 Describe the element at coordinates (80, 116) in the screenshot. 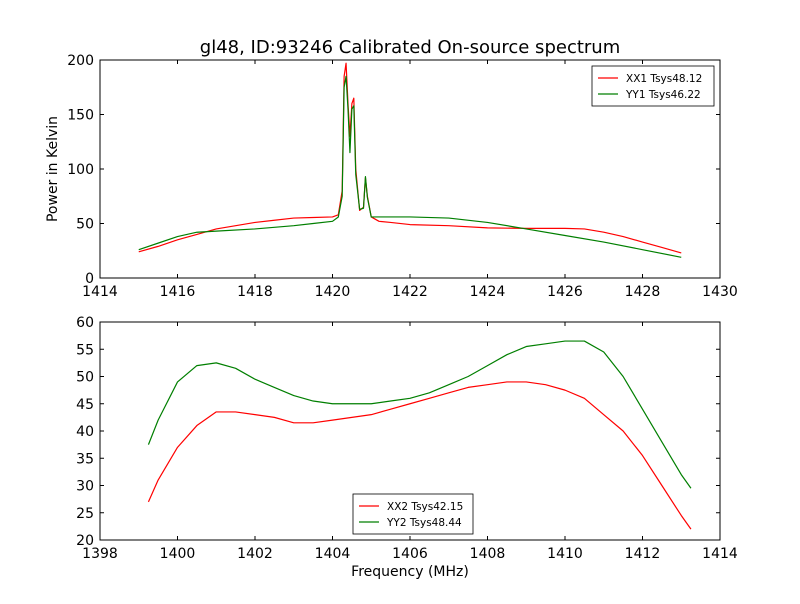

I see `top-y-tick-label: 150` at that location.